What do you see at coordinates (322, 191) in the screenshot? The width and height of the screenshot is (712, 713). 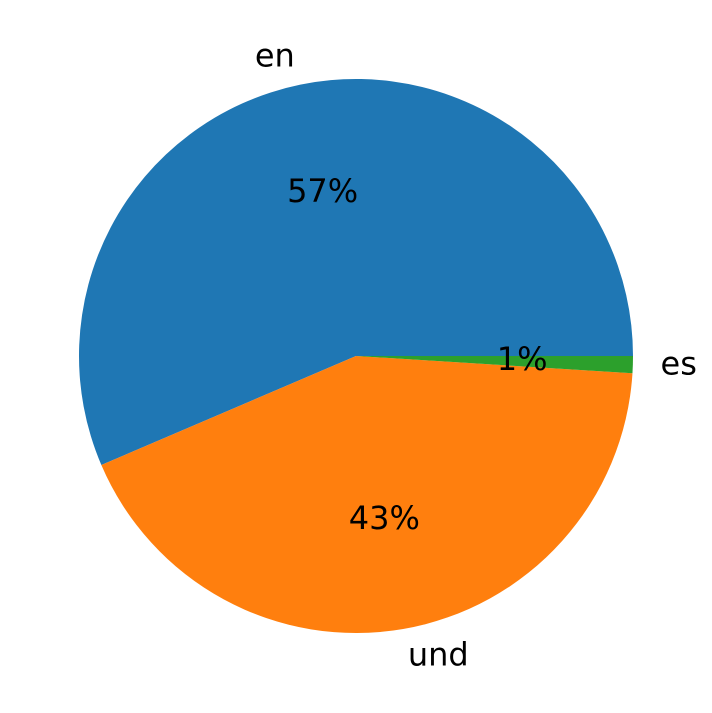 I see `value-label: 57%` at bounding box center [322, 191].